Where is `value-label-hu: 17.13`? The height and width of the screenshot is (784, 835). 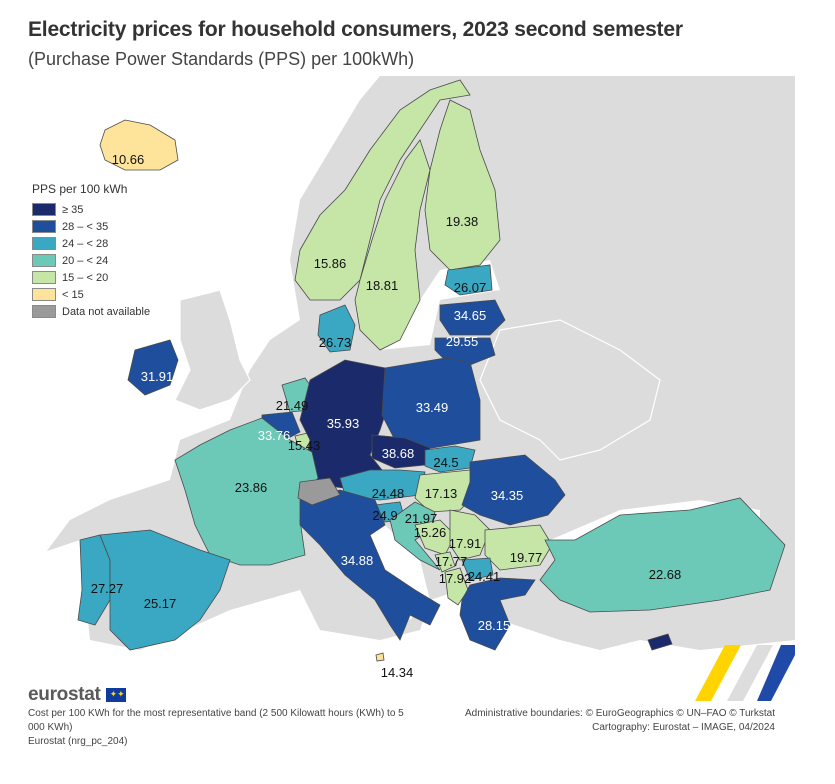 value-label-hu: 17.13 is located at coordinates (441, 493).